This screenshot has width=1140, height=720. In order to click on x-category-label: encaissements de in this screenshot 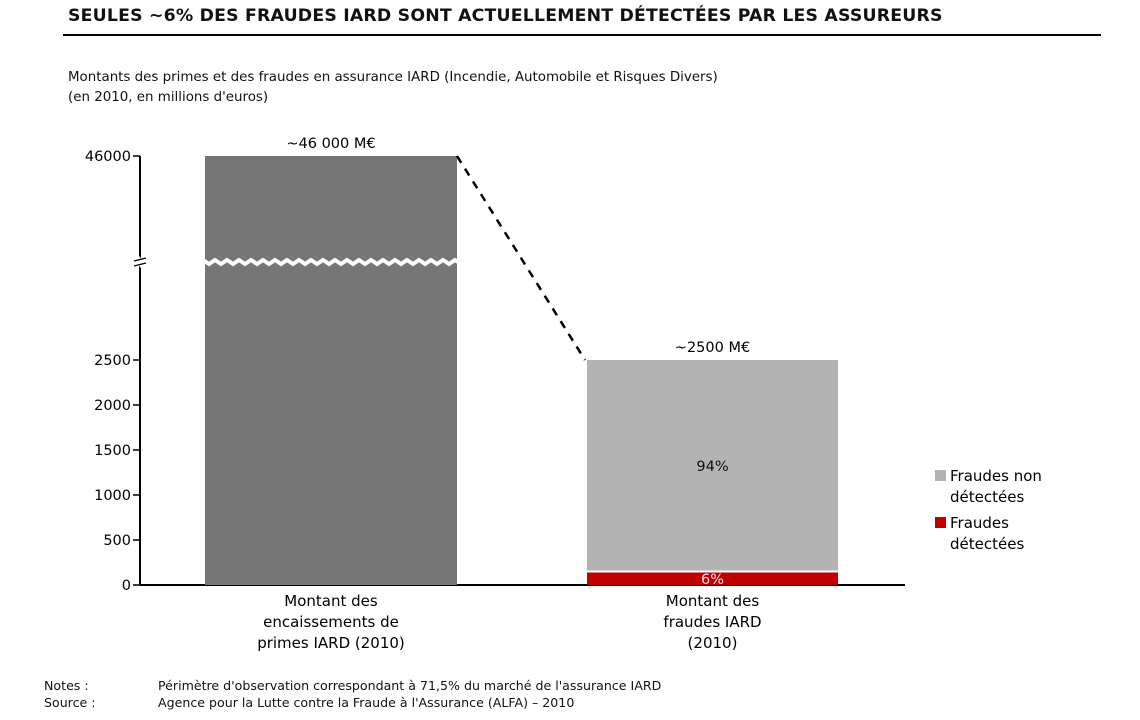, I will do `click(331, 622)`.